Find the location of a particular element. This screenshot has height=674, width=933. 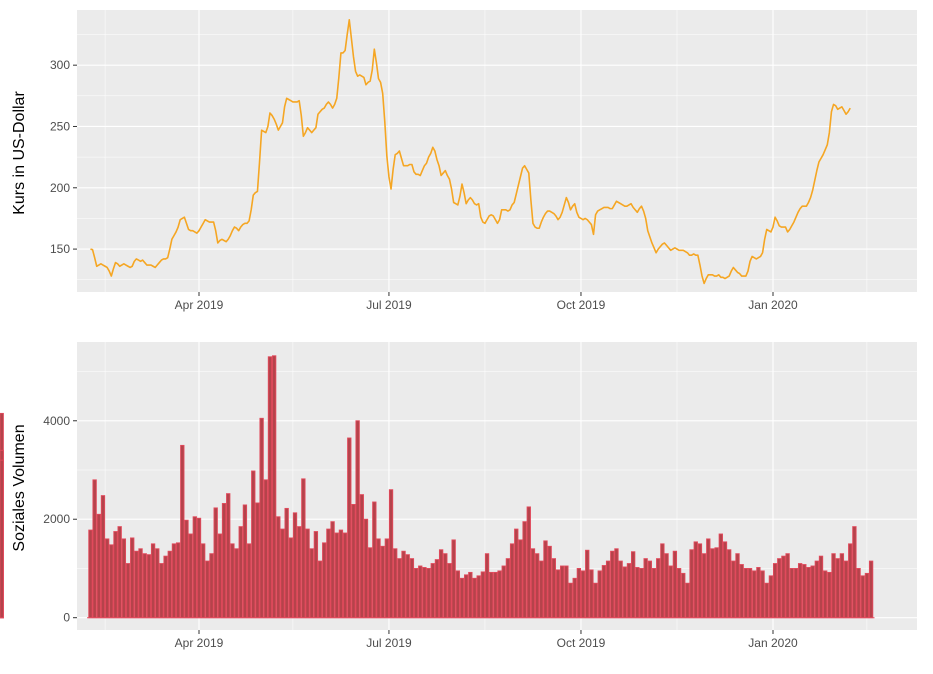

volume-y-axis-label: Soziales Volumen is located at coordinates (19, 487).